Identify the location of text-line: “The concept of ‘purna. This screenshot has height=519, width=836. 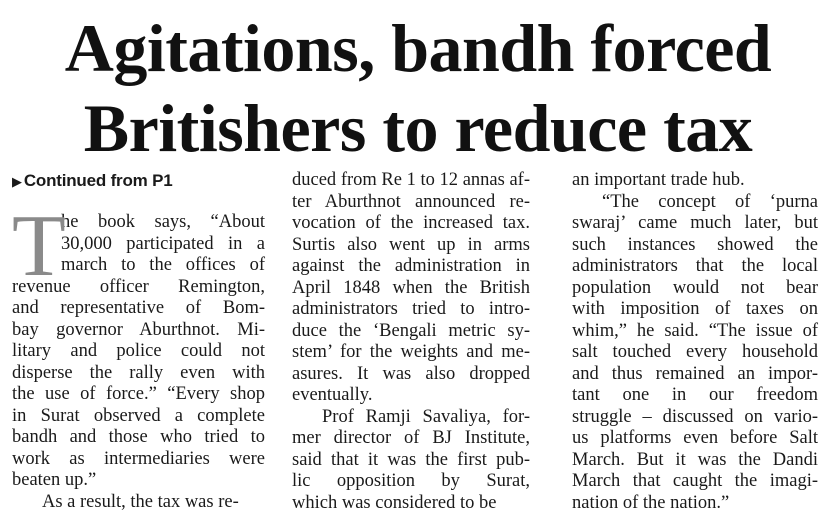
(710, 201).